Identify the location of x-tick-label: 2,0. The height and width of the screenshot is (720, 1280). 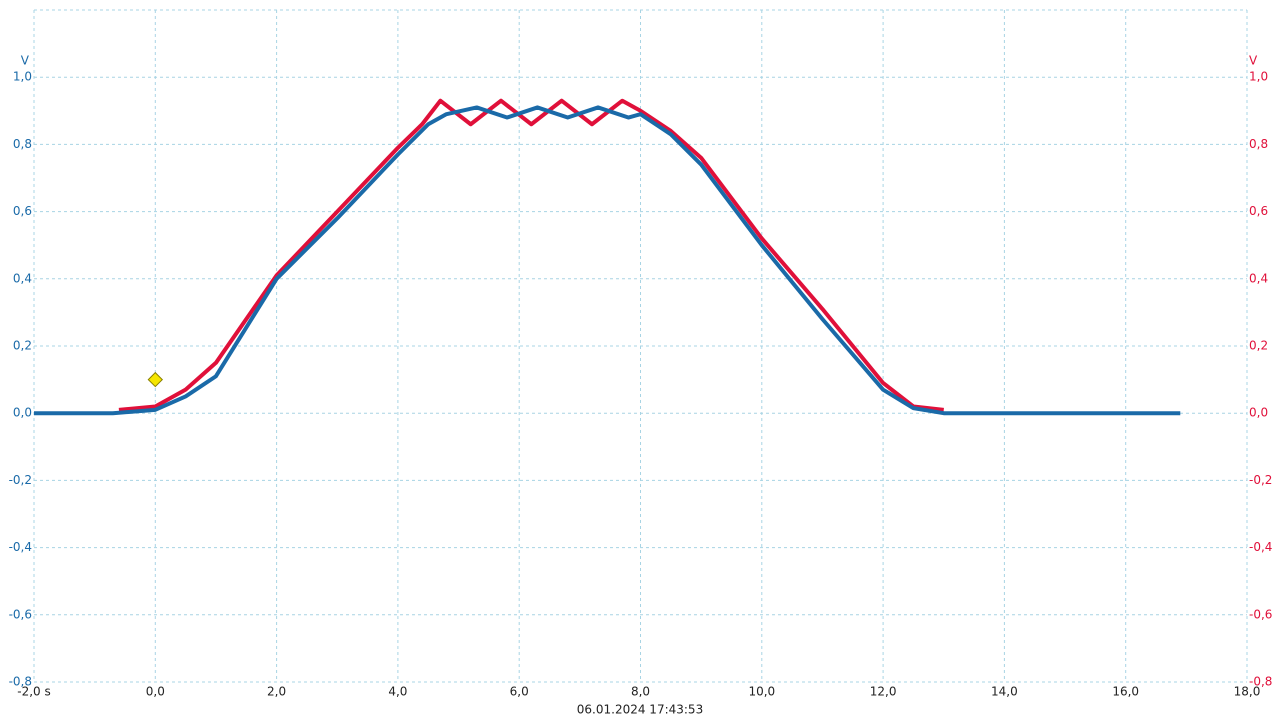
(276, 692).